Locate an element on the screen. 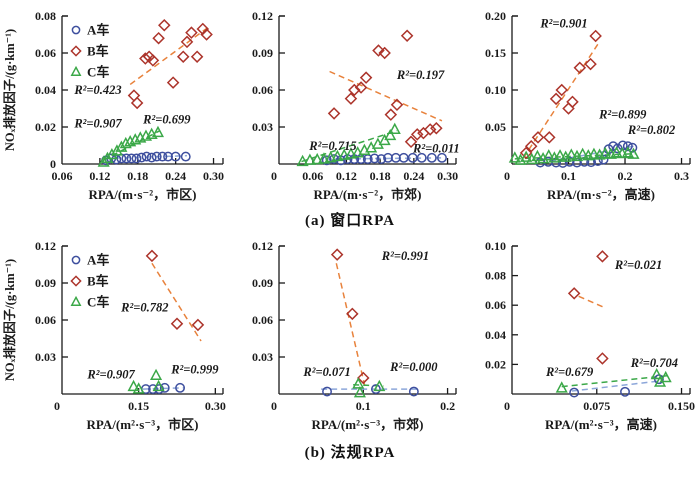 The width and height of the screenshot is (700, 487). r-squared-annotation: R²=0.699 is located at coordinates (166, 120).